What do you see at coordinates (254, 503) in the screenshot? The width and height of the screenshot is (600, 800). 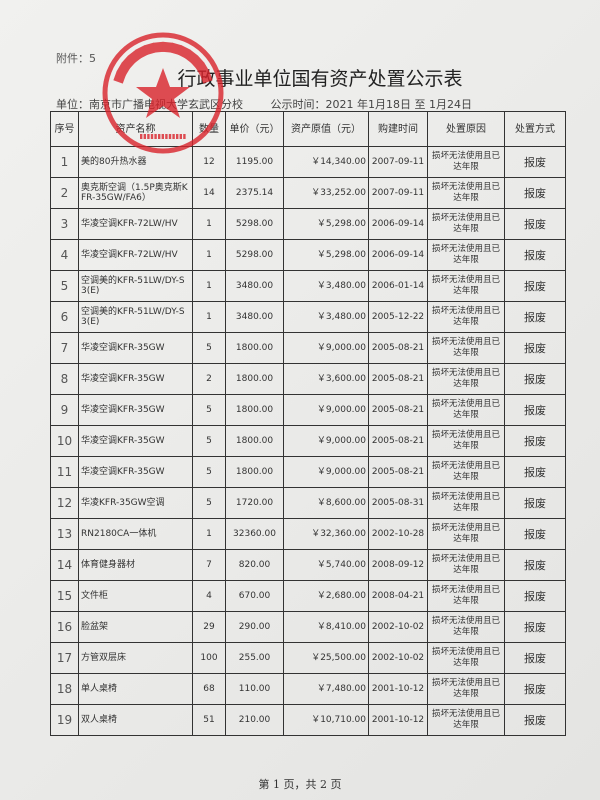 I see `unit-price: 1720.00` at bounding box center [254, 503].